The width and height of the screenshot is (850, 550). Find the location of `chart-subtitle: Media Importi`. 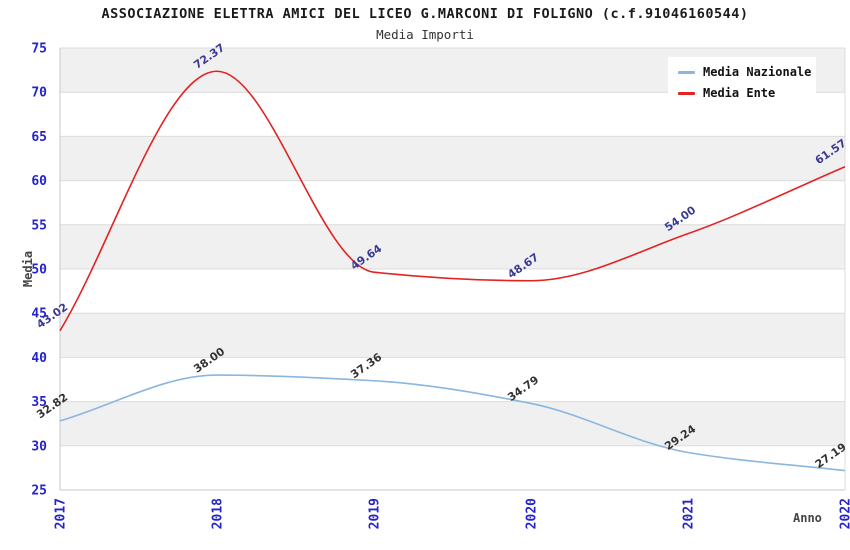

chart-subtitle: Media Importi is located at coordinates (425, 34).